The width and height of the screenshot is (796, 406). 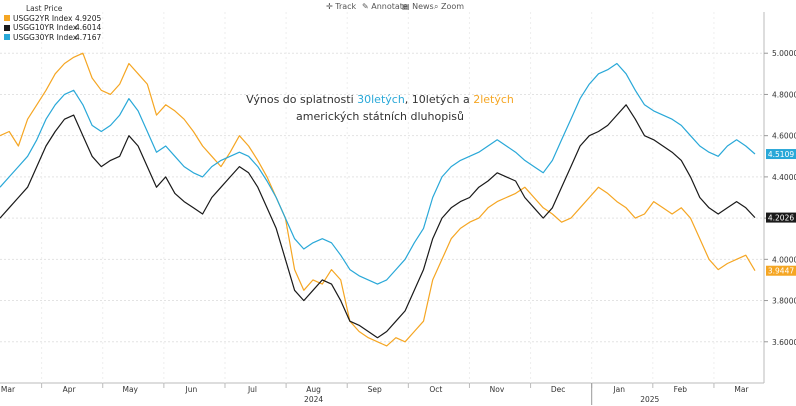 What do you see at coordinates (784, 301) in the screenshot?
I see `y-tick-label: 3.8000` at bounding box center [784, 301].